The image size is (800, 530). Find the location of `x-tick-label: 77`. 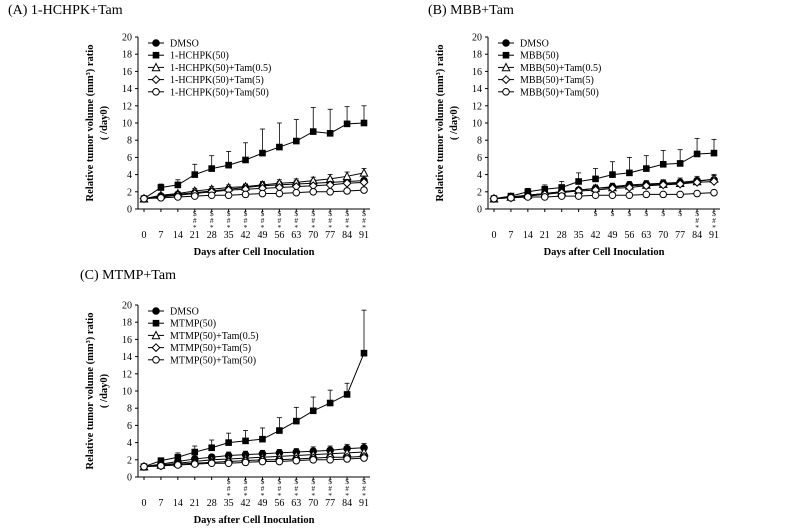

x-tick-label: 77 is located at coordinates (330, 503).